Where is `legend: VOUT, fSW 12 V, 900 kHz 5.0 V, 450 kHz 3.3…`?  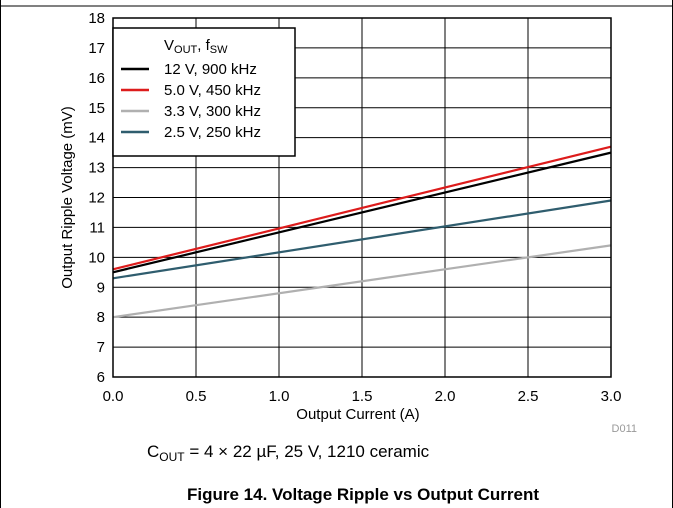
legend: VOUT, fSW 12 V, 900 kHz 5.0 V, 450 kHz 3.3… is located at coordinates (204, 92).